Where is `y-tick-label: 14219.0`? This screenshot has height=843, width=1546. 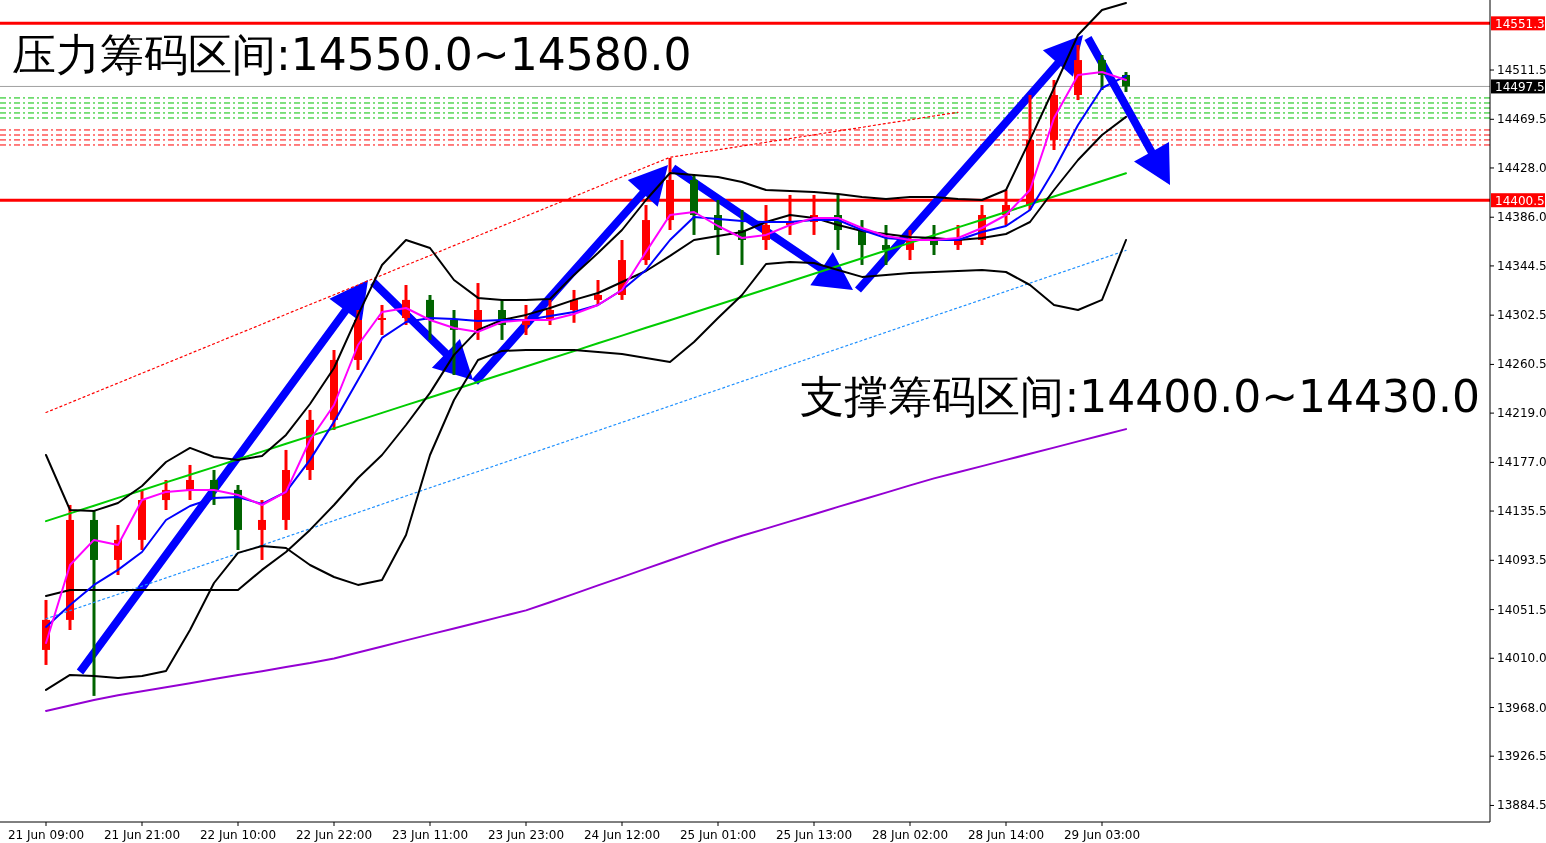 y-tick-label: 14219.0 is located at coordinates (1521, 413).